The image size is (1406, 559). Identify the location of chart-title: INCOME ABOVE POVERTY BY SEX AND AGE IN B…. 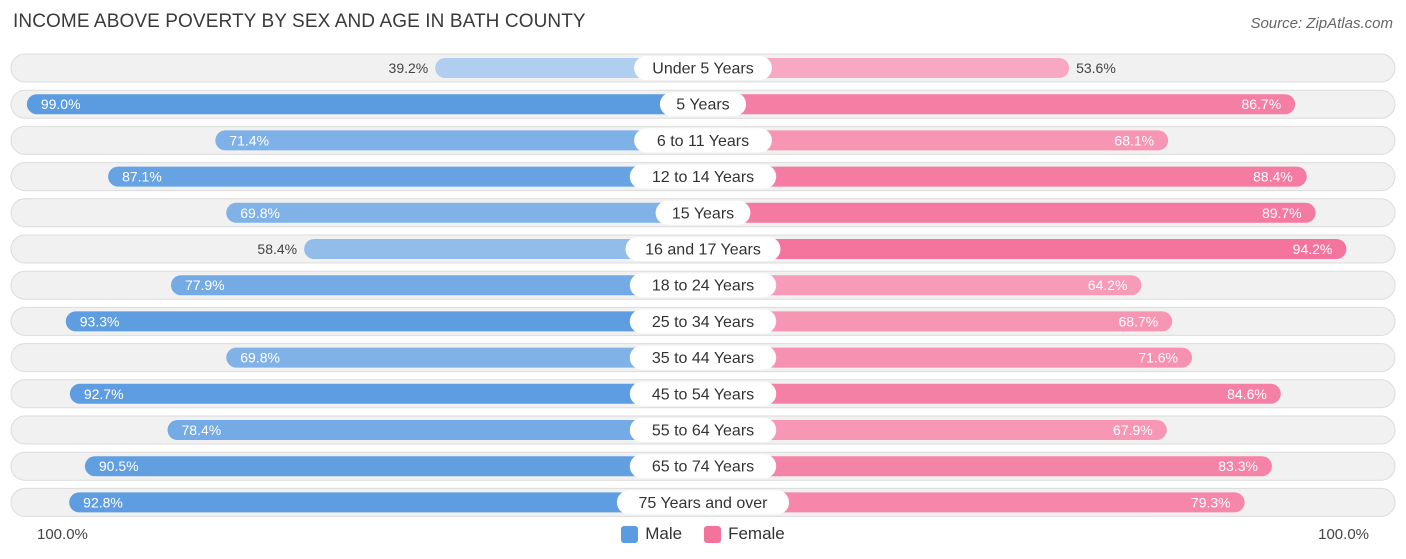
(299, 21).